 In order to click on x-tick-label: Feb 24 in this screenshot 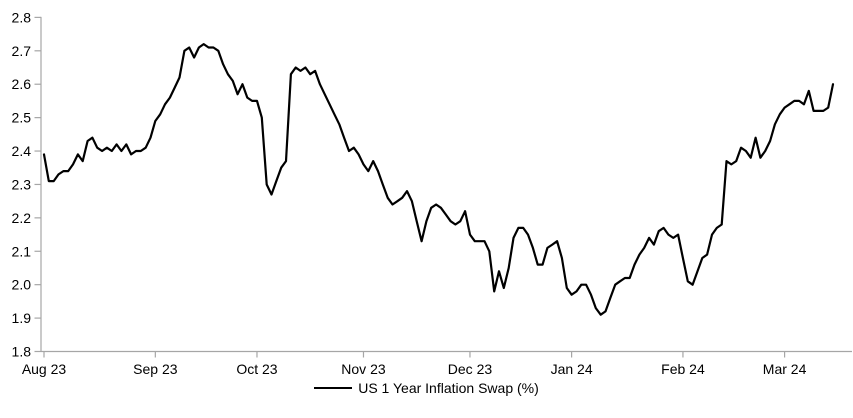, I will do `click(683, 369)`.